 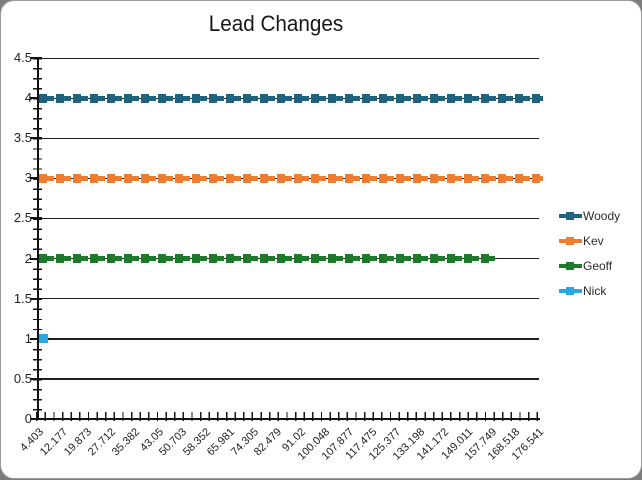 What do you see at coordinates (22, 218) in the screenshot?
I see `y-axis-label: 2.5` at bounding box center [22, 218].